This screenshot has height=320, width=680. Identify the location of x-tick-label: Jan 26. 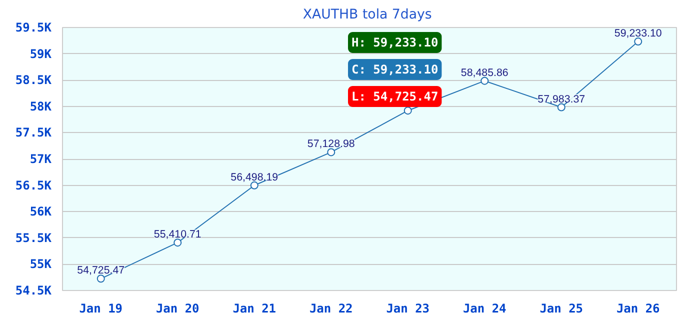
(638, 309).